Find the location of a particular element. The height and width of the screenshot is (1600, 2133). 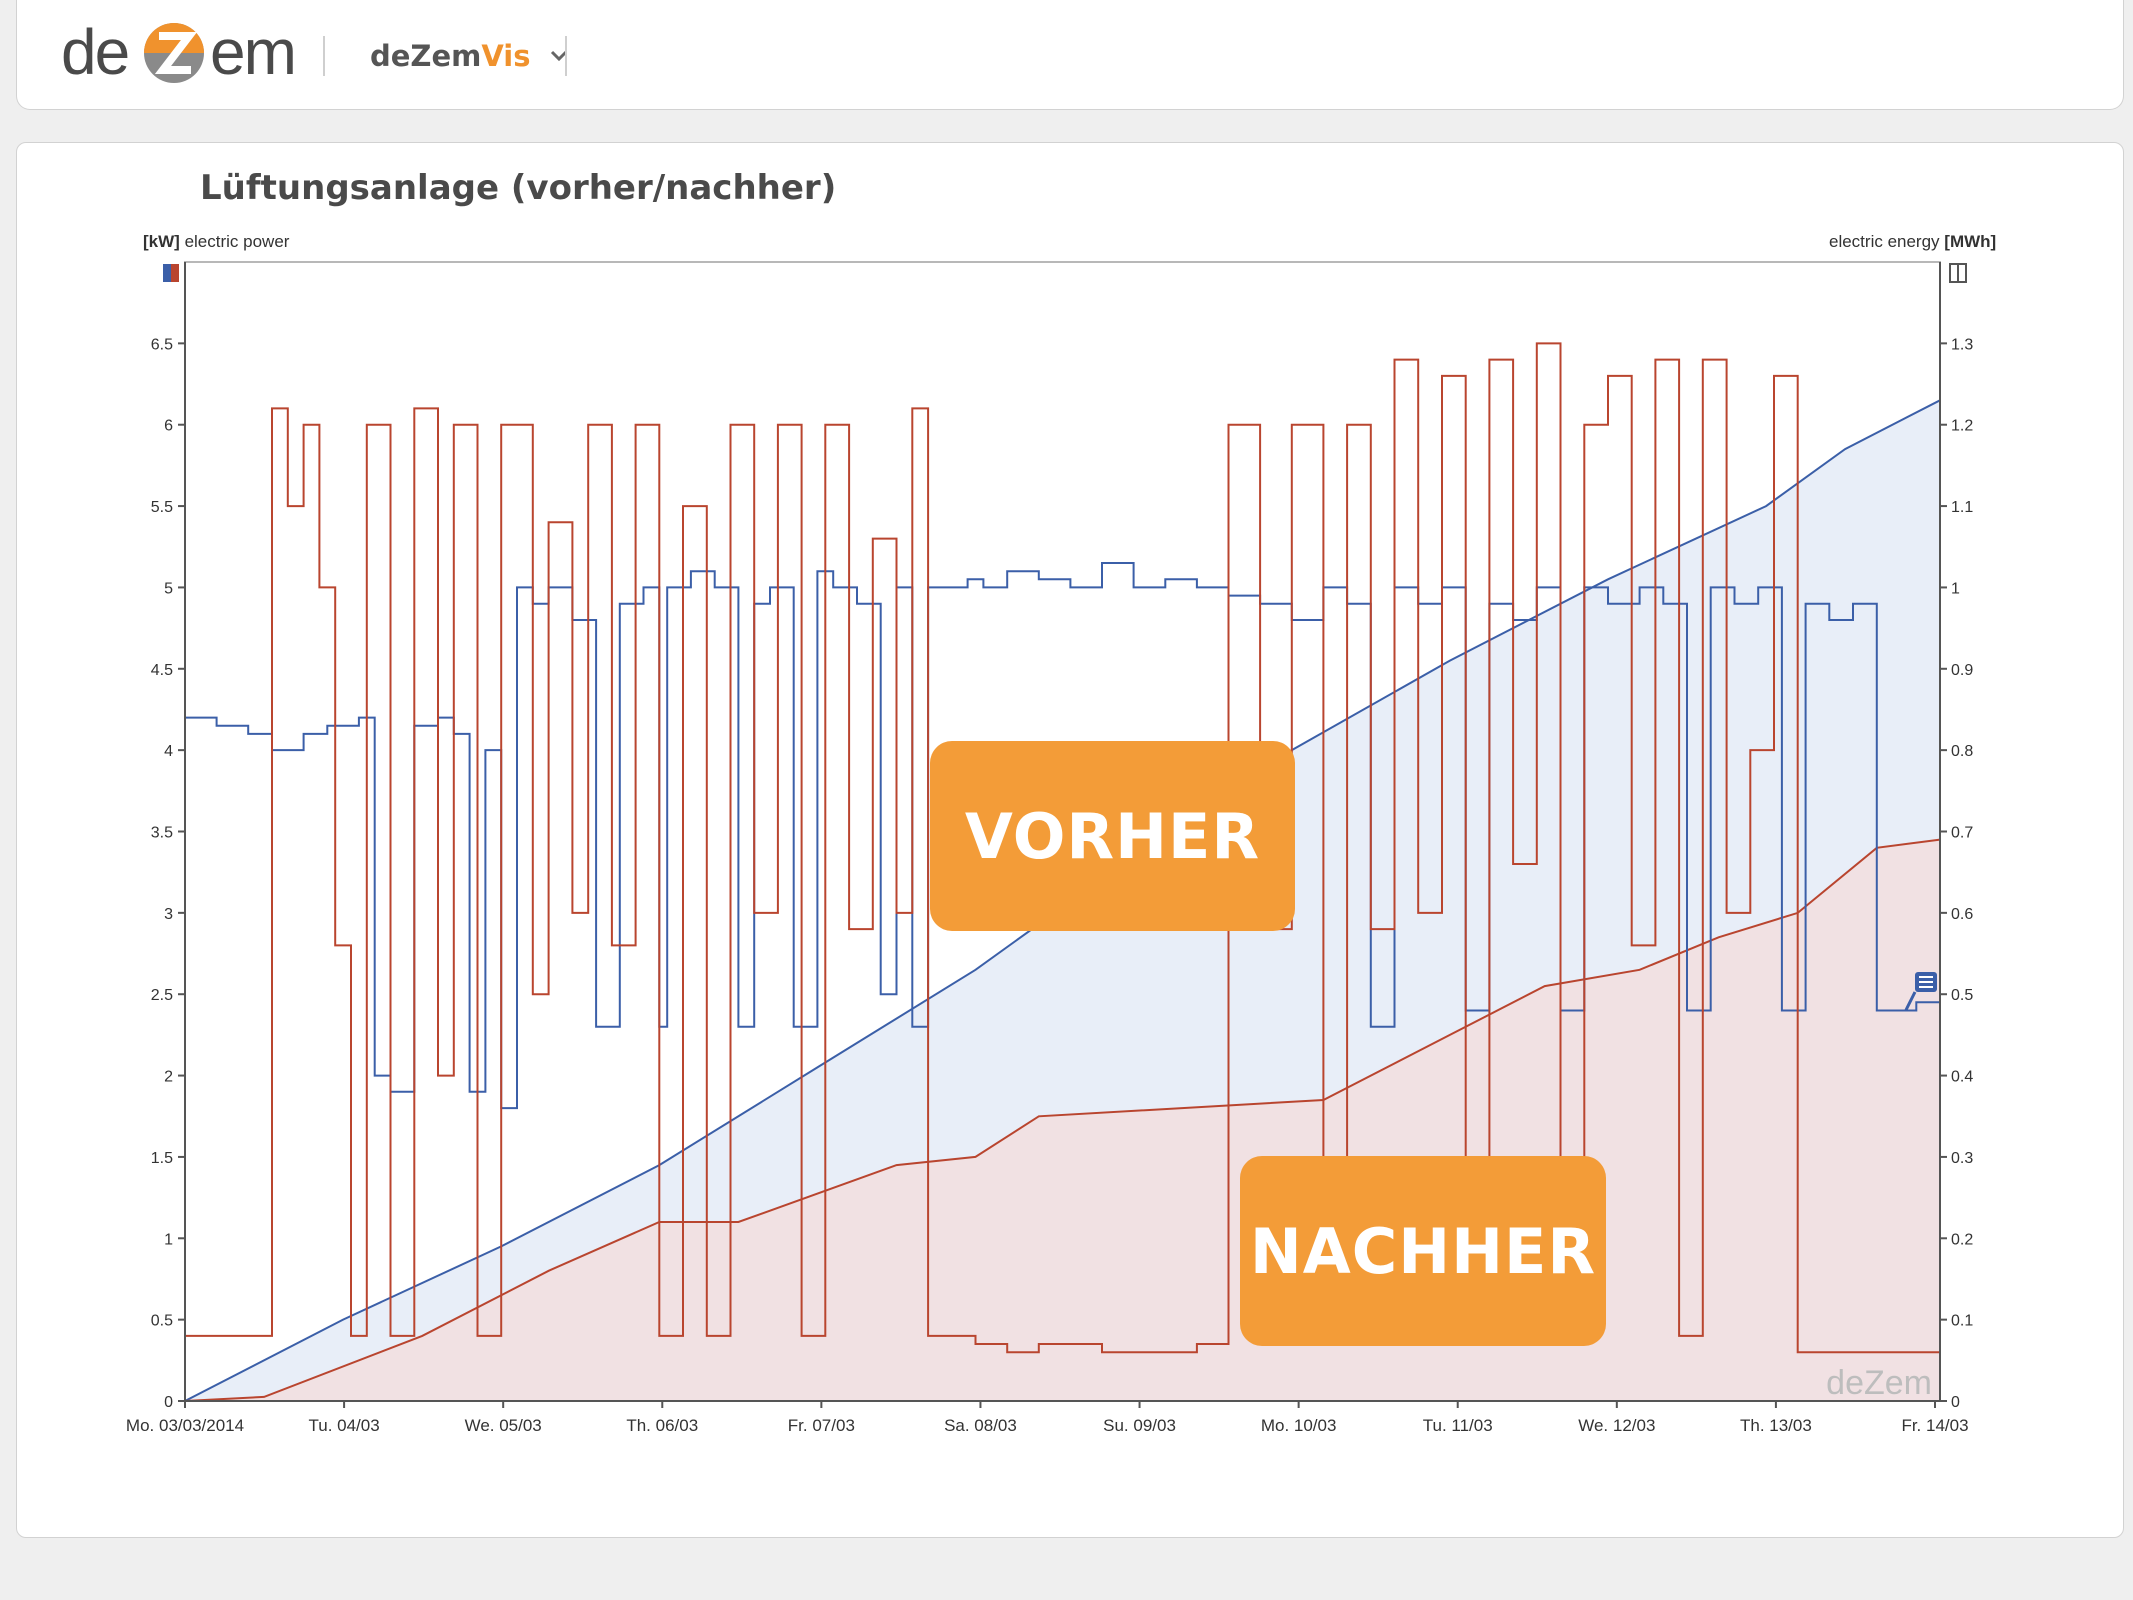

app-switcher-dropdown: deZem Vis is located at coordinates (470, 56).